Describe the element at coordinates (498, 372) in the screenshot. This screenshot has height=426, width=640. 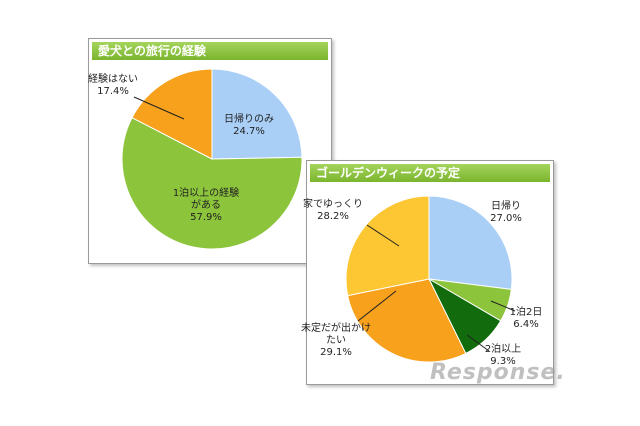
I see `watermark: Response.` at that location.